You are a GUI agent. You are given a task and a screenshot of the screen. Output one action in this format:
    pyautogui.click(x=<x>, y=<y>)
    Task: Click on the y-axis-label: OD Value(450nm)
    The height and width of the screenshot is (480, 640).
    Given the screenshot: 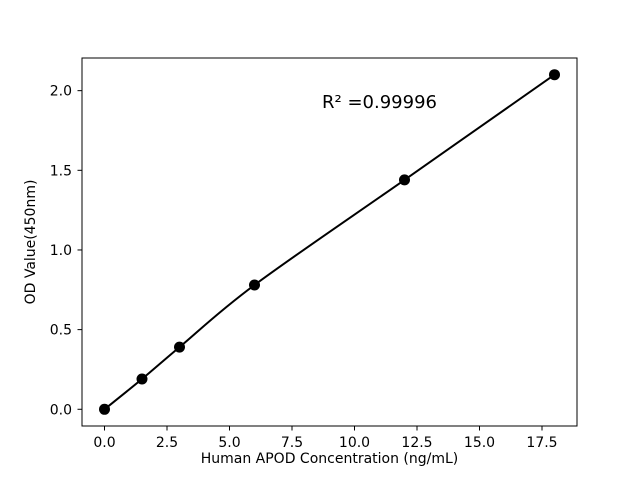 What is the action you would take?
    pyautogui.click(x=31, y=242)
    